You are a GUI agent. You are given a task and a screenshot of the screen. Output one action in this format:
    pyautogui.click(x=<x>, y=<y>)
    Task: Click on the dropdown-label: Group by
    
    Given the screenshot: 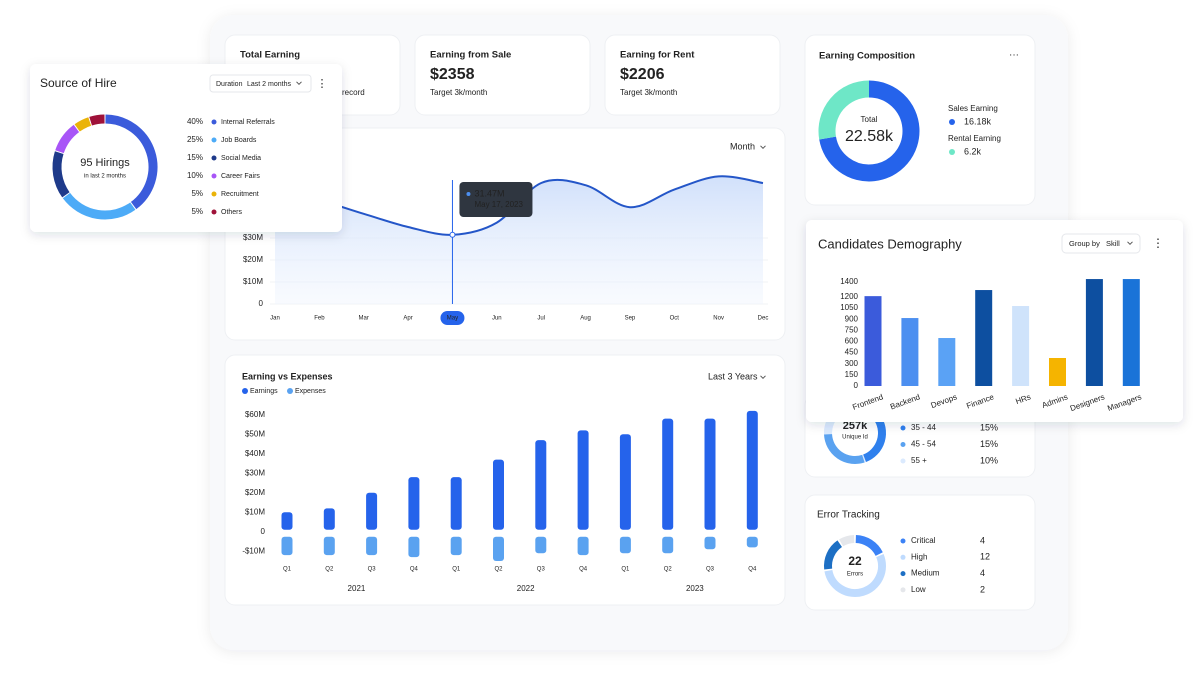 What is the action you would take?
    pyautogui.click(x=1084, y=243)
    